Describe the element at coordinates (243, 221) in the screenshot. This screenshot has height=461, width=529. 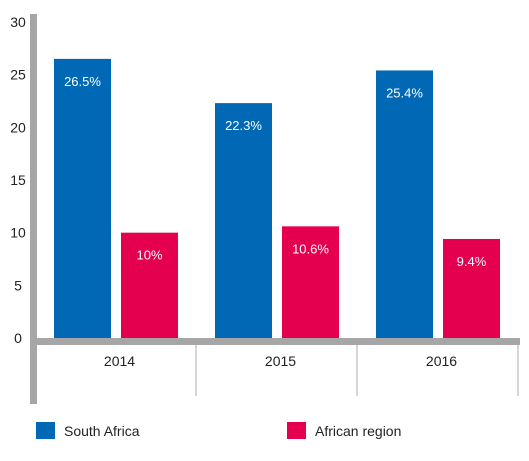
I see `bar-south-africa-2015` at that location.